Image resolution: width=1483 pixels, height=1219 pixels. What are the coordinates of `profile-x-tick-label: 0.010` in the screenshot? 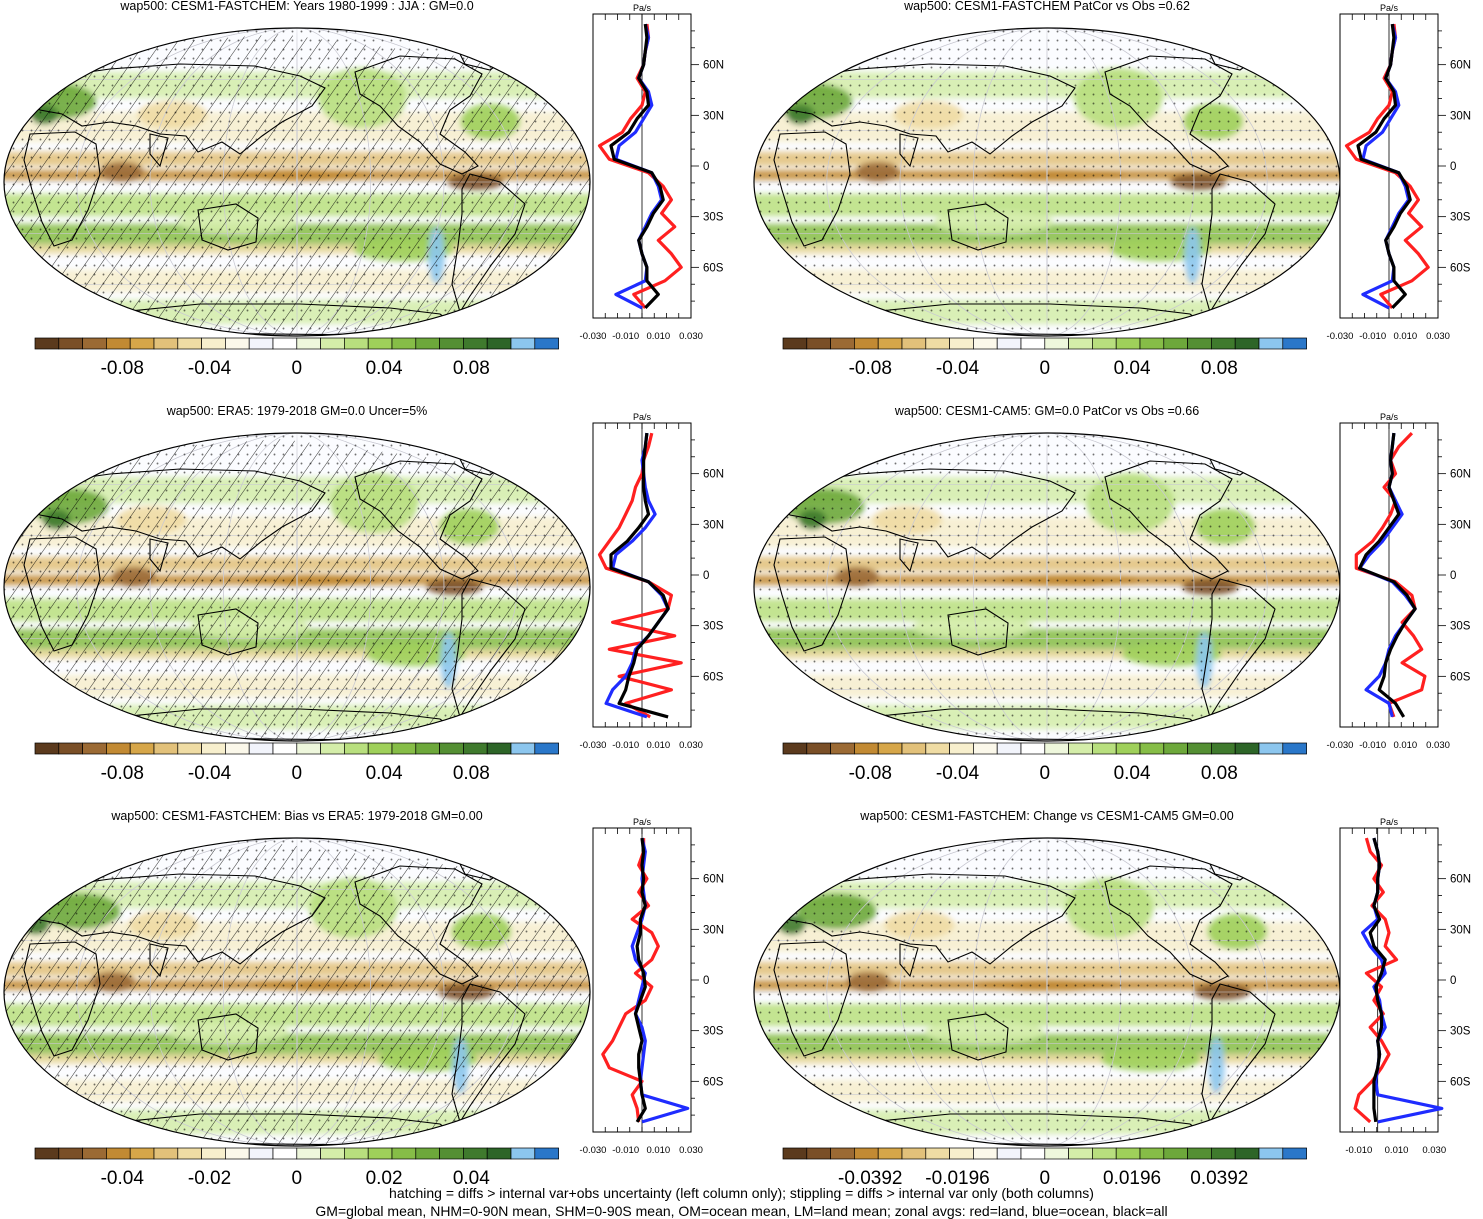 It's located at (658, 745).